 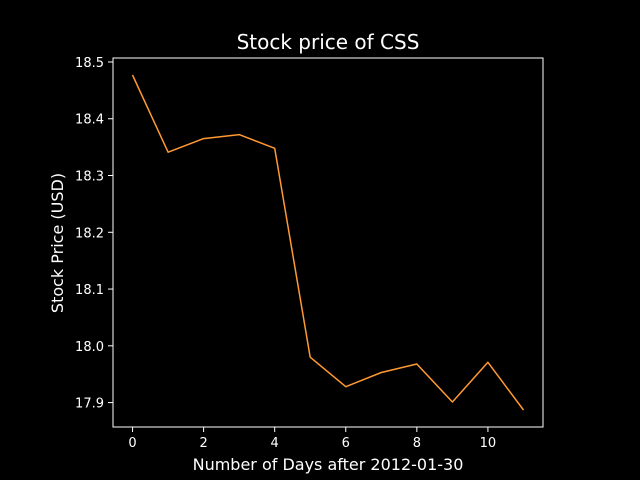 What do you see at coordinates (203, 443) in the screenshot?
I see `x-tick-label: 2` at bounding box center [203, 443].